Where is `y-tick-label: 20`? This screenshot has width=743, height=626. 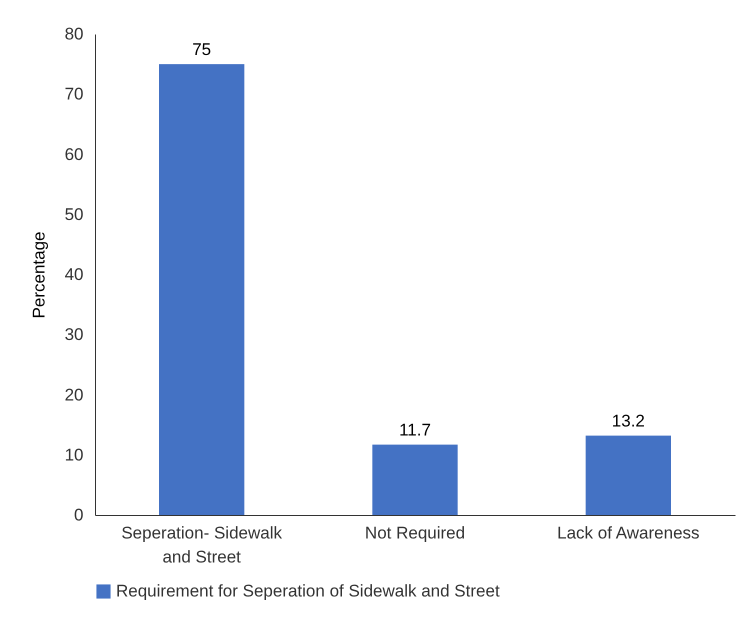 y-tick-label: 20 is located at coordinates (74, 394).